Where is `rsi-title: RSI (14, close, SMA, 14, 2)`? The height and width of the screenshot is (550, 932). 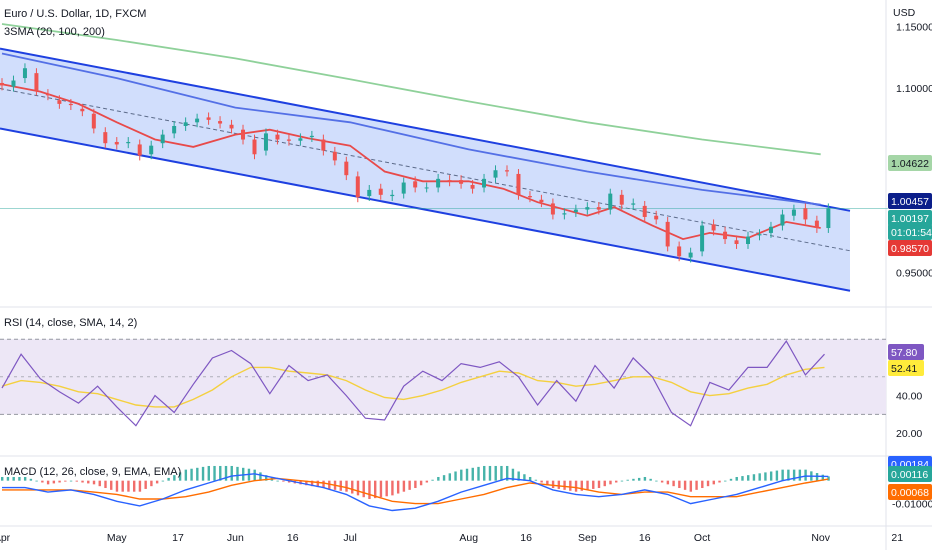
rsi-title: RSI (14, close, SMA, 14, 2) is located at coordinates (70, 323).